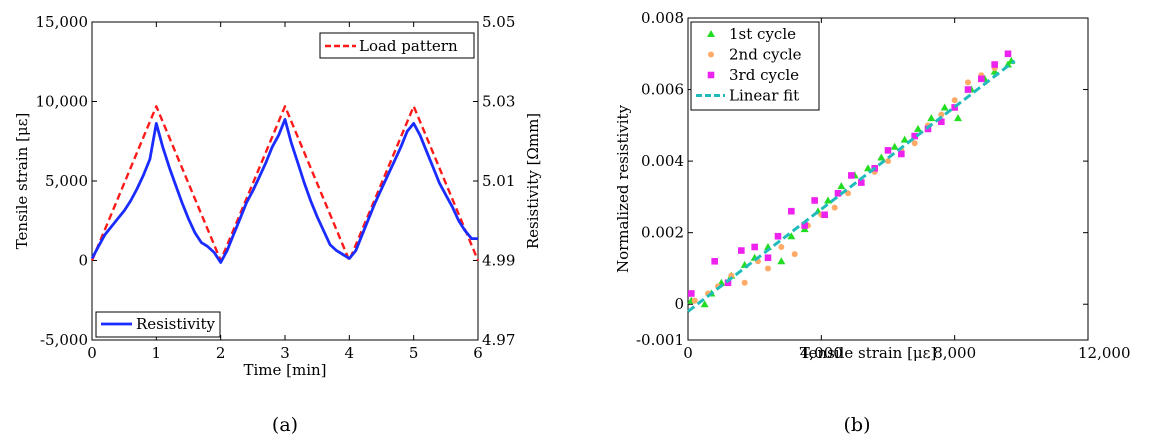 The image size is (1153, 441). I want to click on caption-a: (a), so click(285, 425).